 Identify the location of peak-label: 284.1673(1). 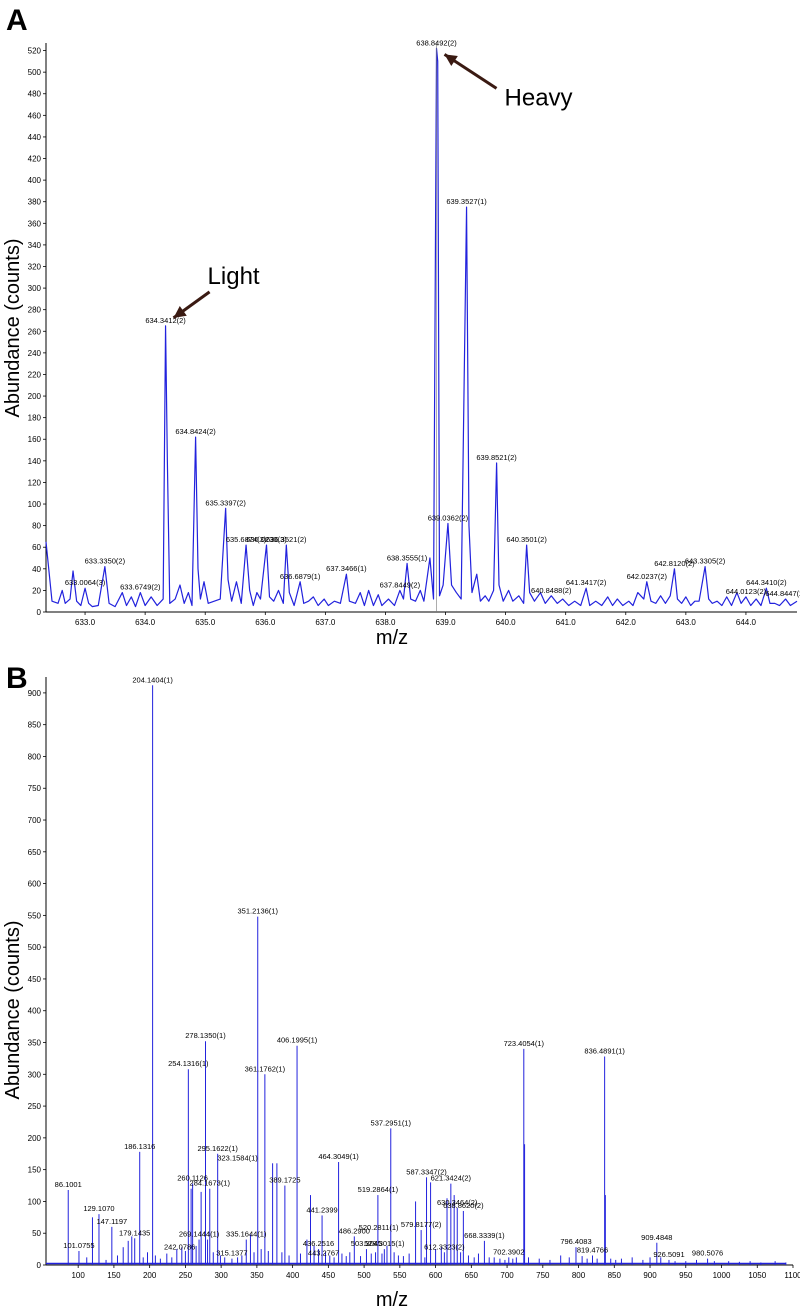
(210, 1183).